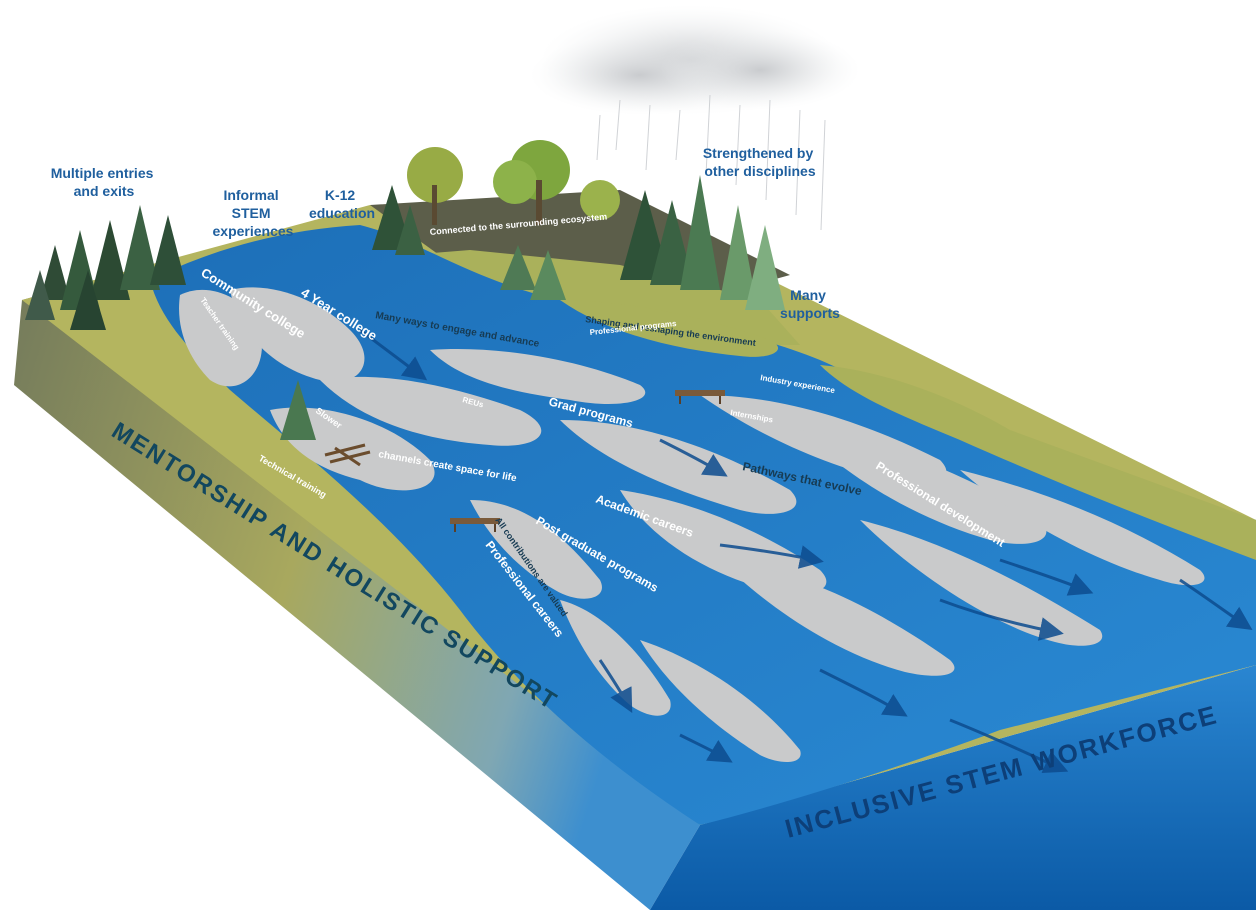 Image resolution: width=1256 pixels, height=910 pixels. I want to click on front-face, so click(953, 787).